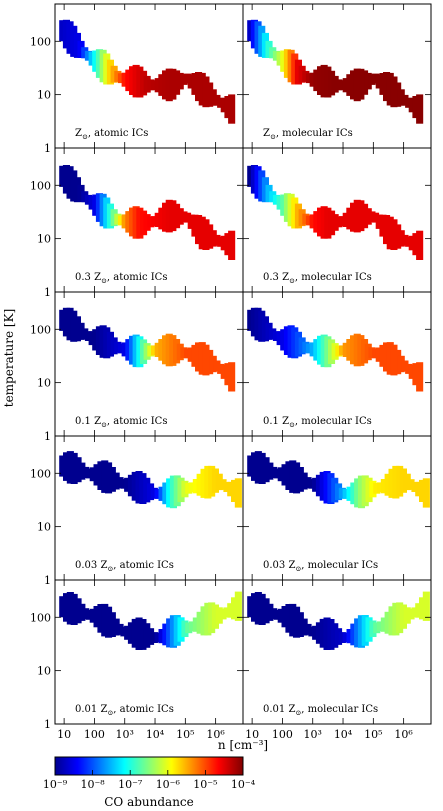  I want to click on x-tick-label: 10, so click(64, 734).